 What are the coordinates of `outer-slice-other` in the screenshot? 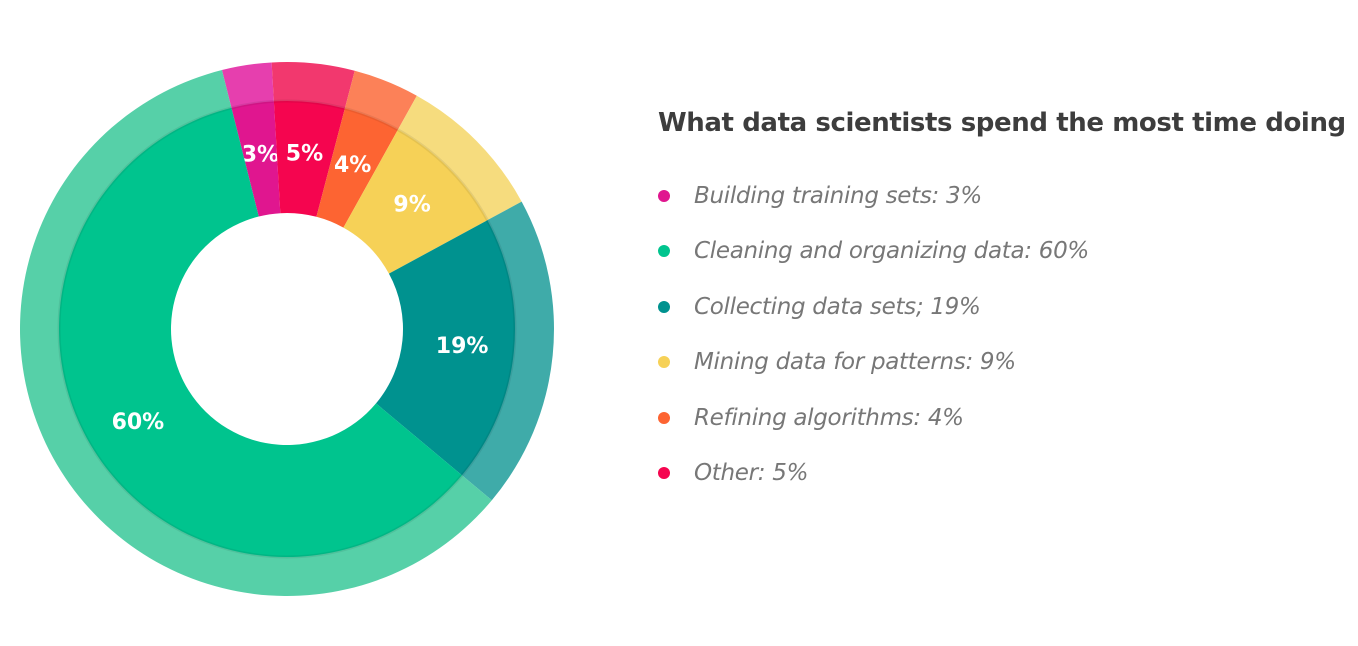 It's located at (313, 86).